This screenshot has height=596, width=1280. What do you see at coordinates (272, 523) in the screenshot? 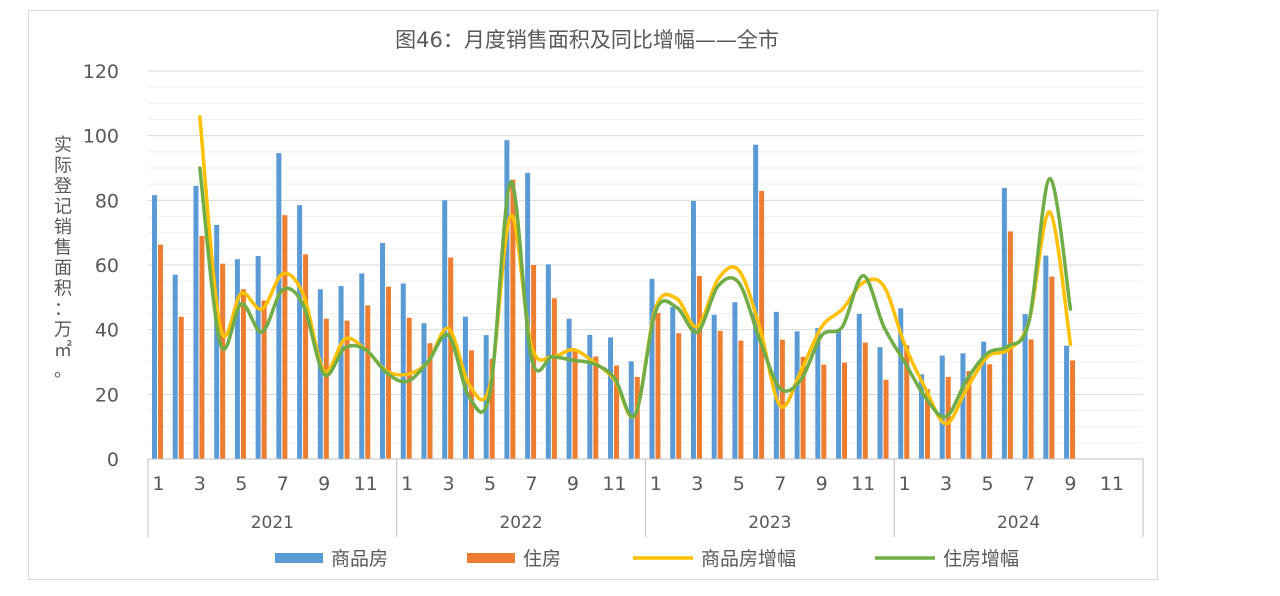
I see `year-label: 2021` at bounding box center [272, 523].